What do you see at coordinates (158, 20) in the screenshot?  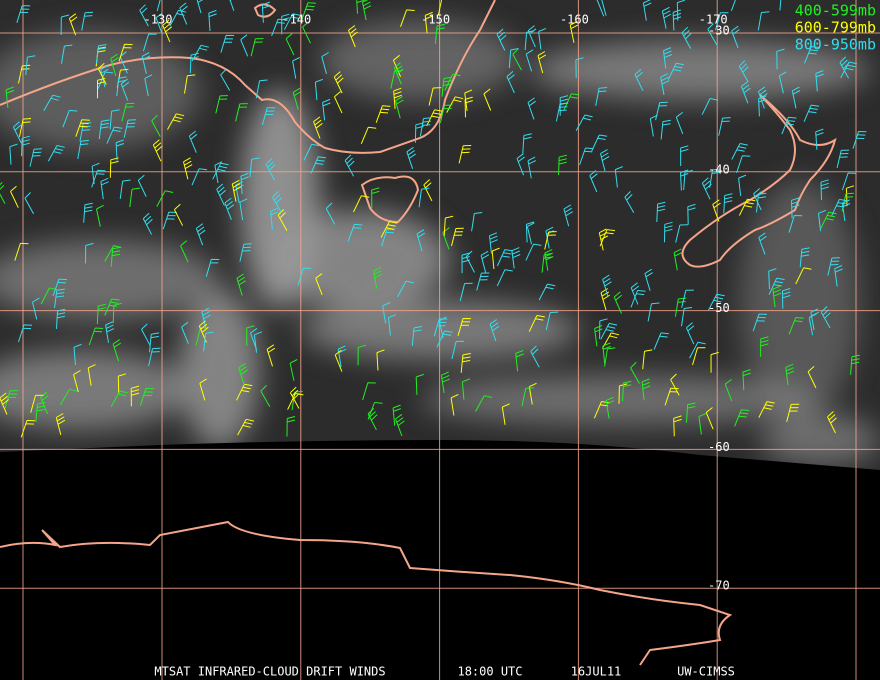 I see `longitude-label: -130` at bounding box center [158, 20].